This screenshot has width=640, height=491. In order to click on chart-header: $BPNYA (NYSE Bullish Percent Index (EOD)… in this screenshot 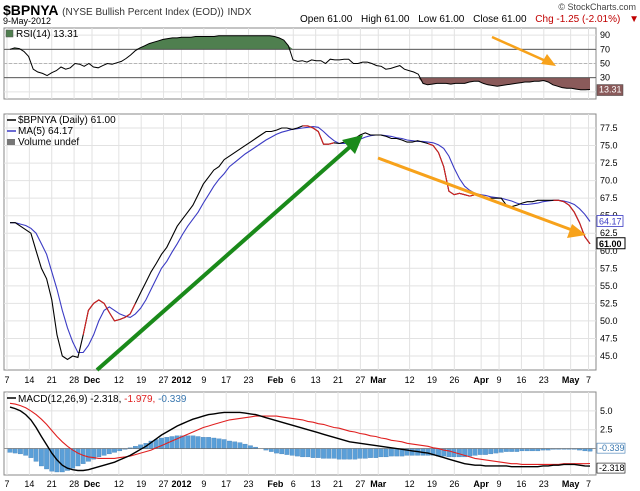, I will do `click(320, 13)`.